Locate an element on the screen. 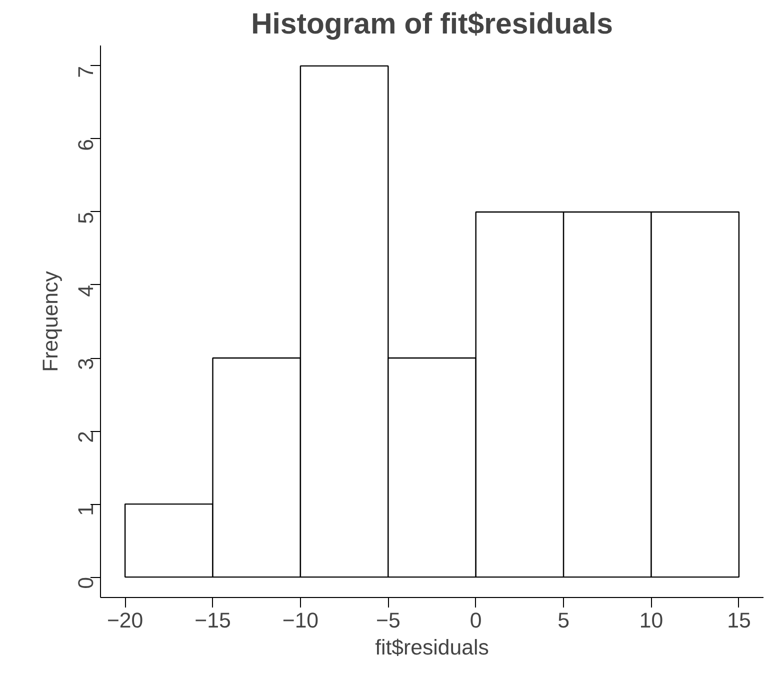 The image size is (783, 677). x-tick-label: 0 is located at coordinates (476, 620).